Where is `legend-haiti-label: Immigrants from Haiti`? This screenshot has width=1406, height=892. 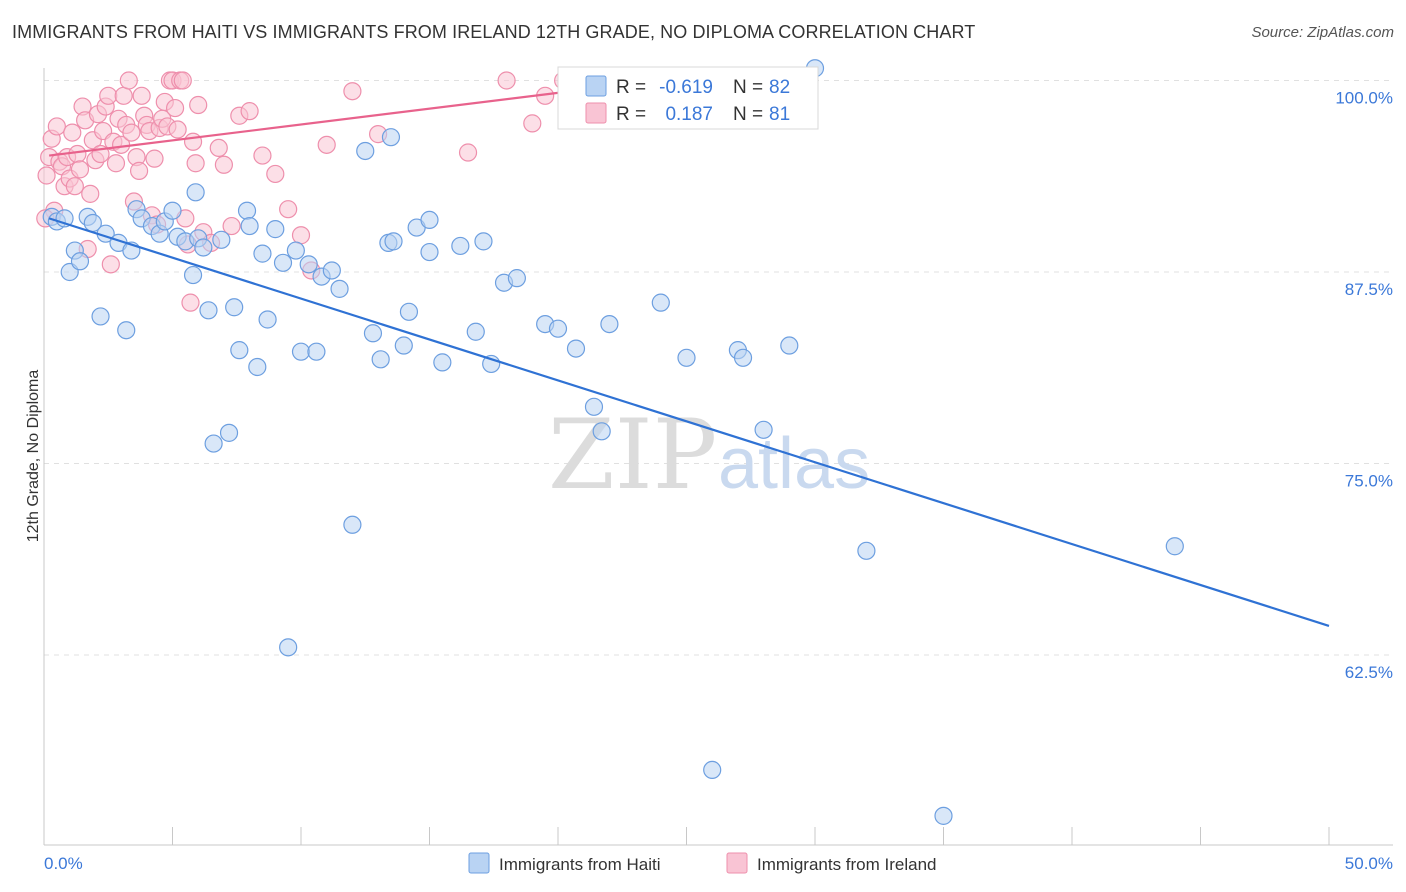
legend-haiti-label: Immigrants from Haiti is located at coordinates (580, 864).